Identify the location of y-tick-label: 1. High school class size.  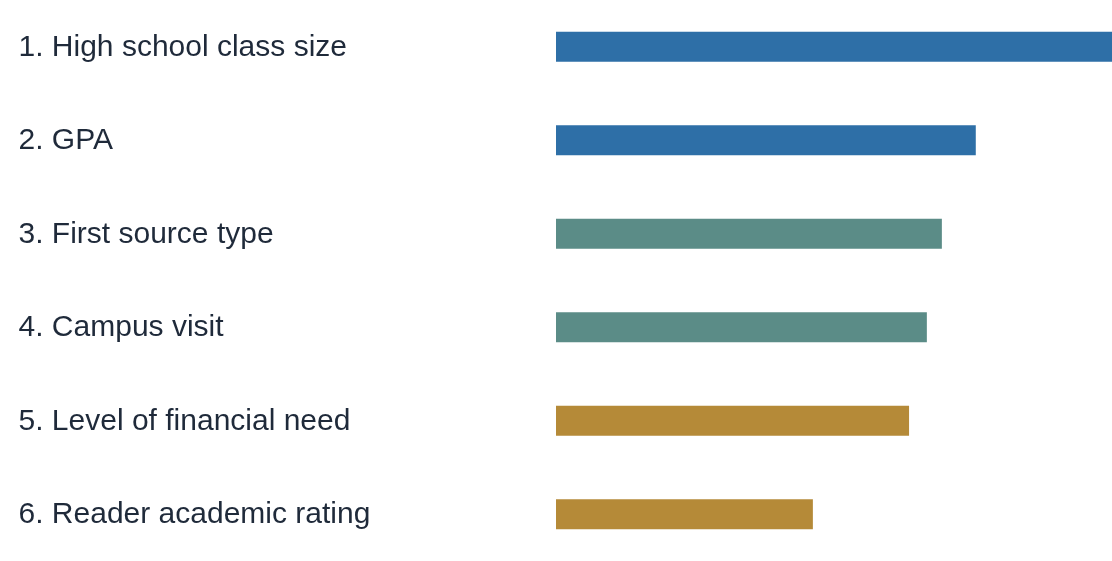
(182, 45).